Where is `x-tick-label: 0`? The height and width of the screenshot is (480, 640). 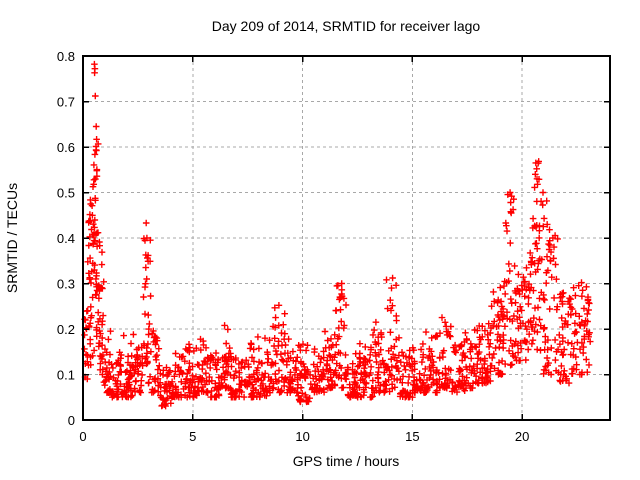 x-tick-label: 0 is located at coordinates (82, 436).